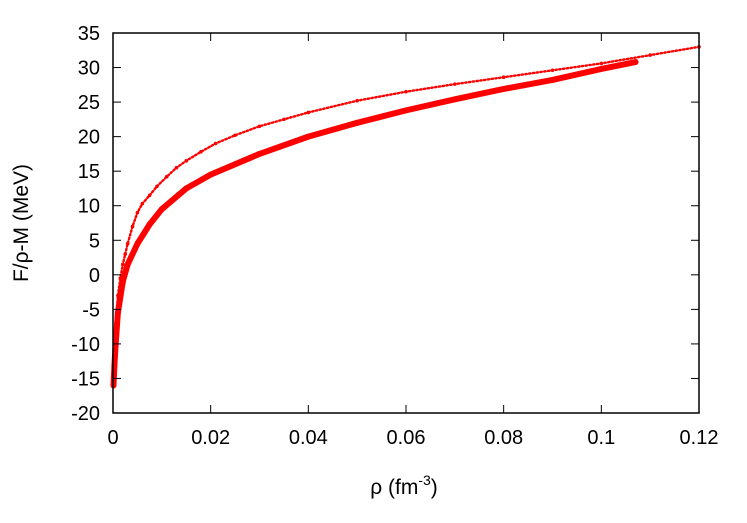 This screenshot has height=523, width=747. What do you see at coordinates (89, 69) in the screenshot?
I see `y-tick-label: 30` at bounding box center [89, 69].